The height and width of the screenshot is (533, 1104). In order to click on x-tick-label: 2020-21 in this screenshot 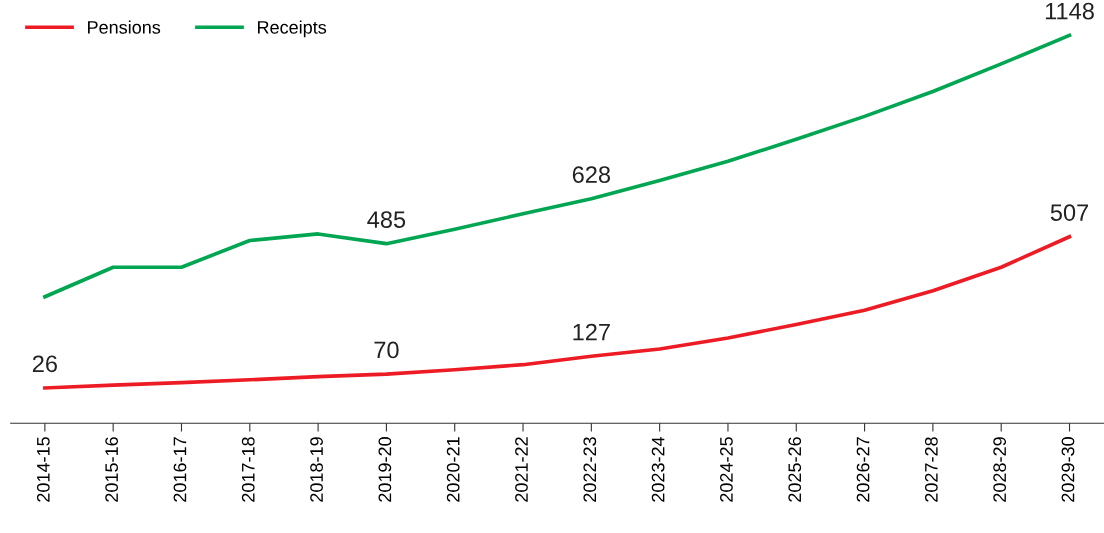, I will do `click(453, 469)`.